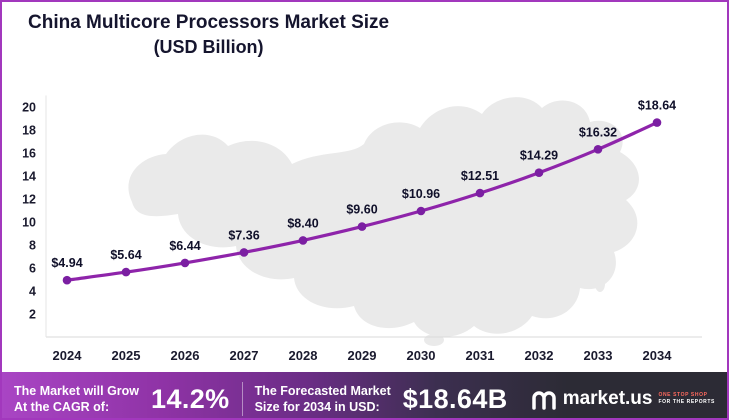  What do you see at coordinates (421, 355) in the screenshot?
I see `x-tick-label: 2030` at bounding box center [421, 355].